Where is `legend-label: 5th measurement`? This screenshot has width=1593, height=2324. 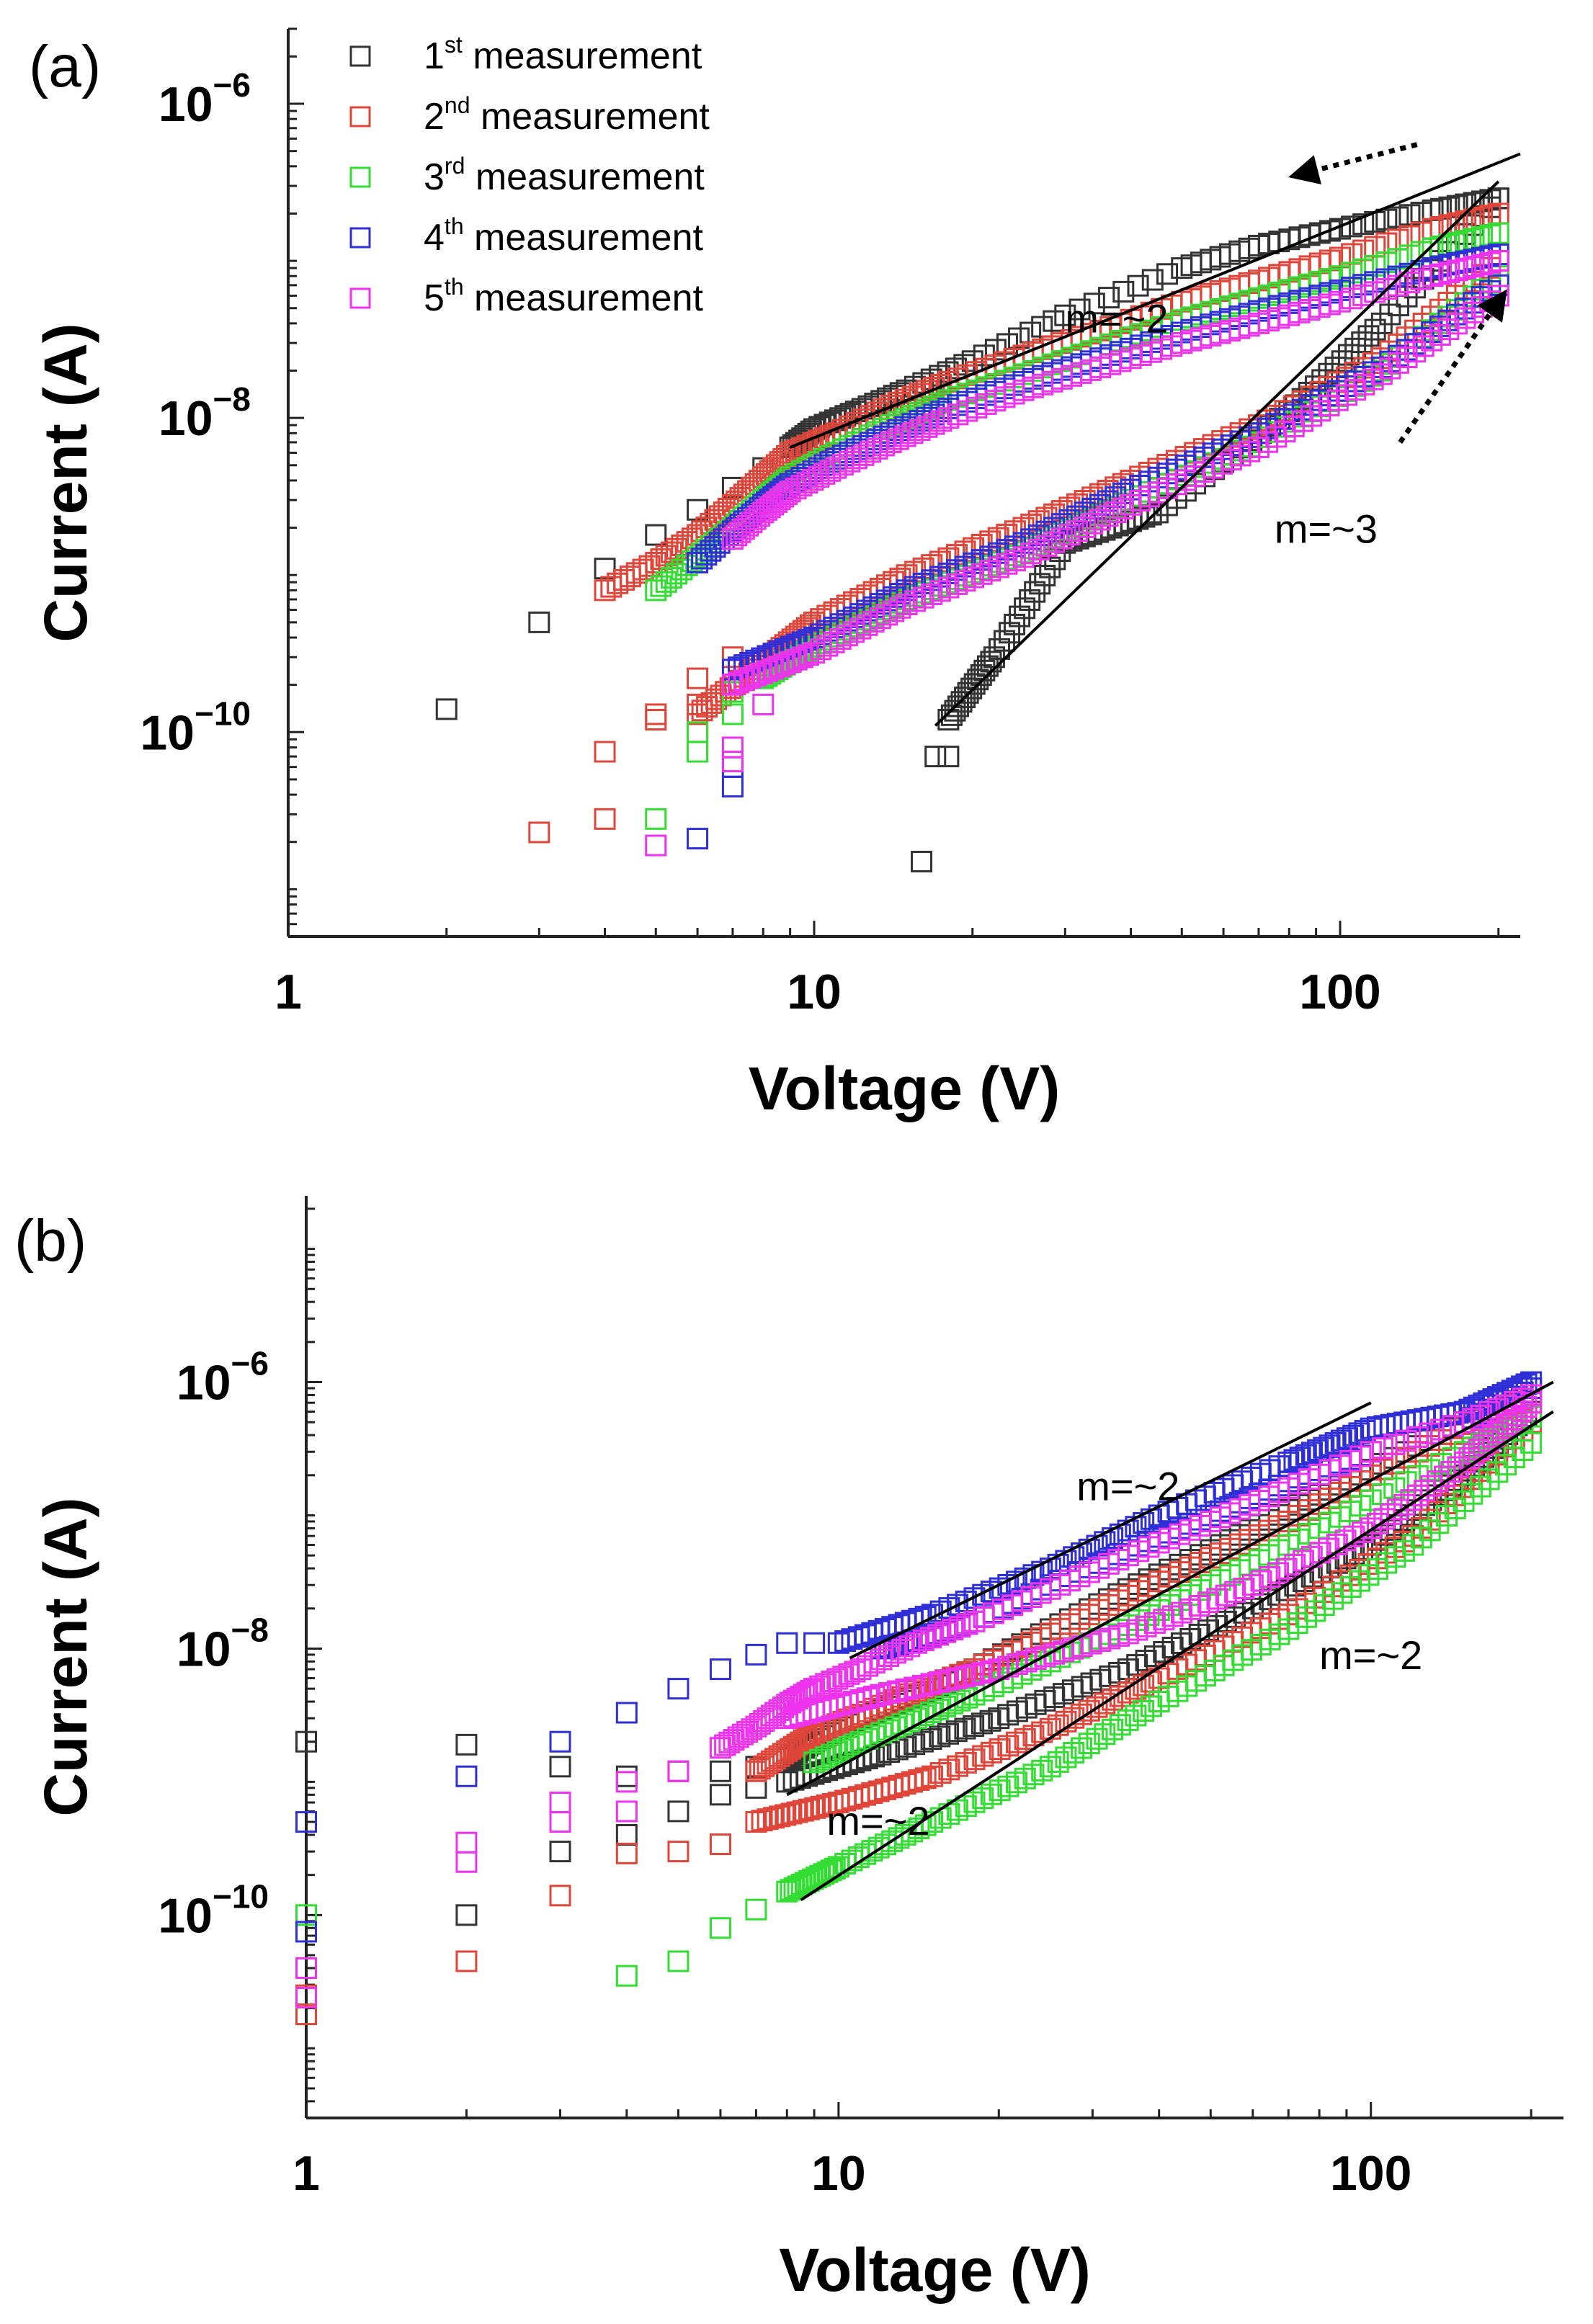 legend-label: 5th measurement is located at coordinates (564, 296).